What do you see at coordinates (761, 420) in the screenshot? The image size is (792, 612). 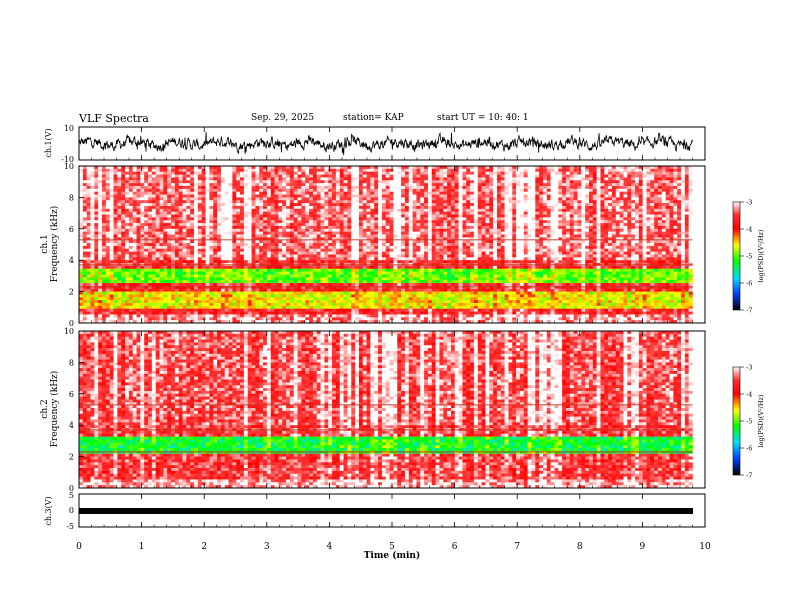 I see `ch2-colorbar-label: log(PSD)(V²/Hz)` at bounding box center [761, 420].